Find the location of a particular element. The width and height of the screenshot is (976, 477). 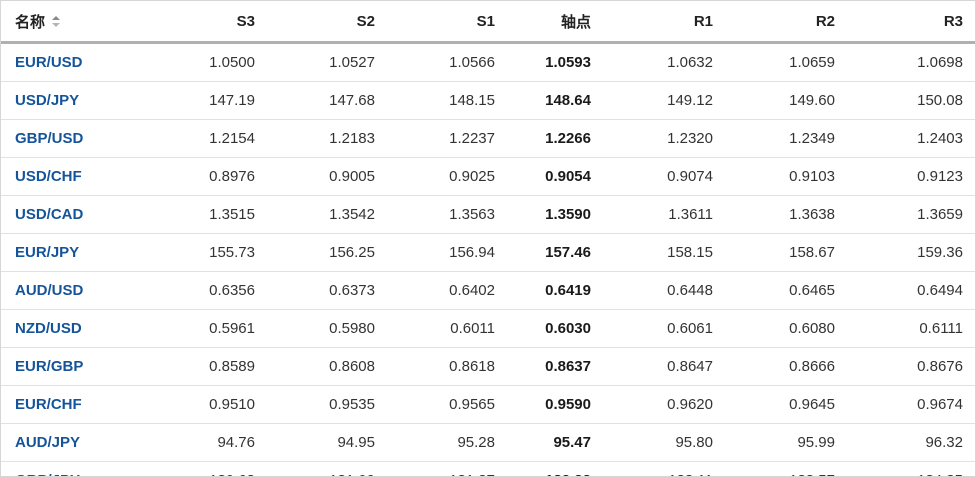

sort-arrows-icon is located at coordinates (56, 22).